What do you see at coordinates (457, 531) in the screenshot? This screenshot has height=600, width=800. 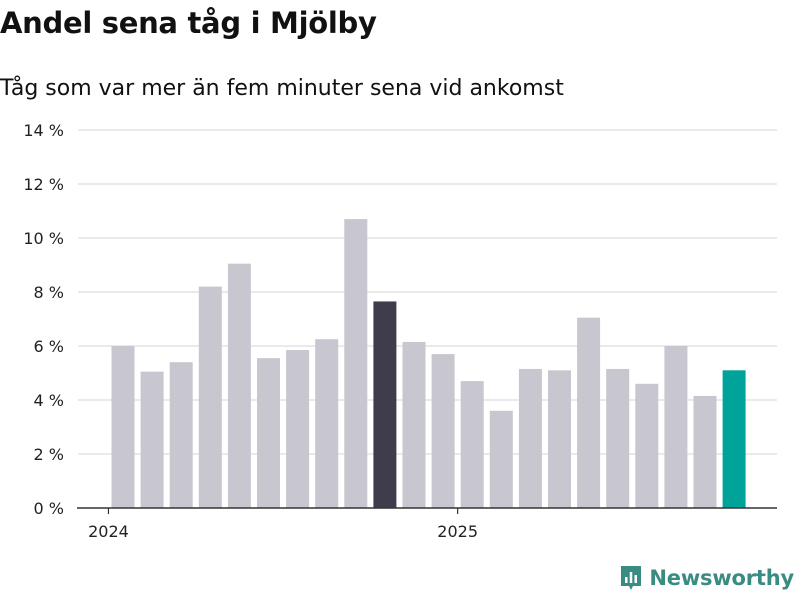 I see `x-tick-label: 2025` at bounding box center [457, 531].